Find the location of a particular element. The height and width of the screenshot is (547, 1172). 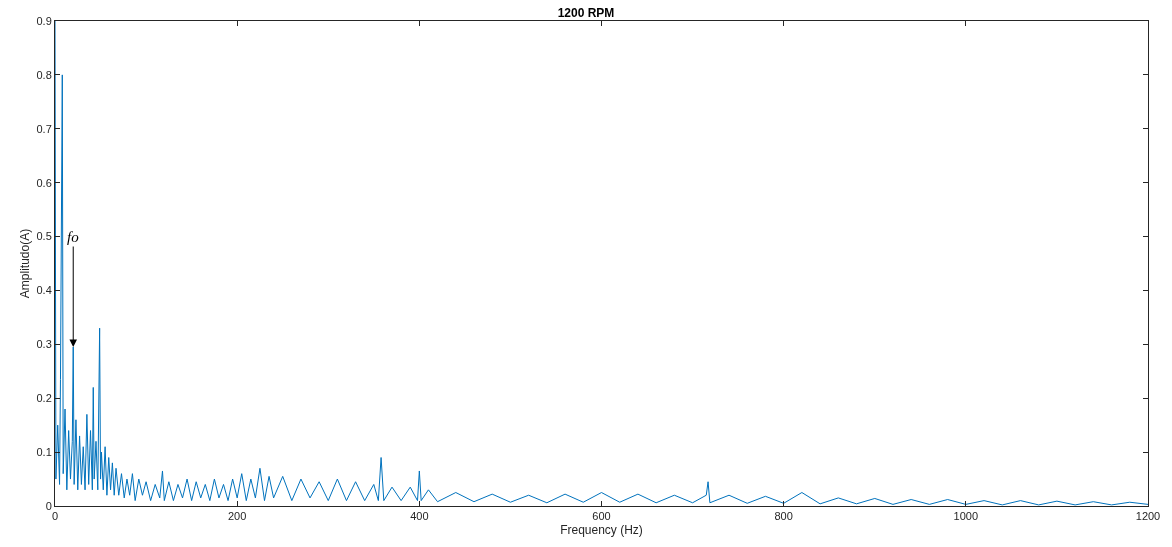

y-tick-label: 0.9 is located at coordinates (44, 20).